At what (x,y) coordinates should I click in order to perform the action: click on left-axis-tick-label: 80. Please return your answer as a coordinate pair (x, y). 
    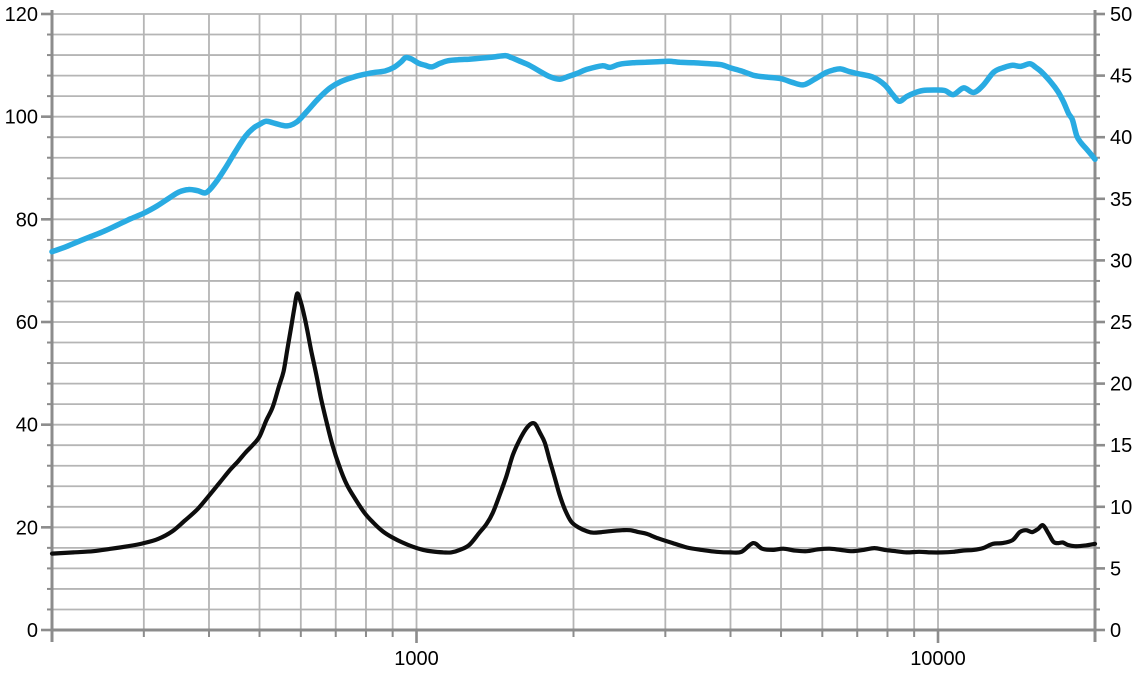
    Looking at the image, I should click on (27, 220).